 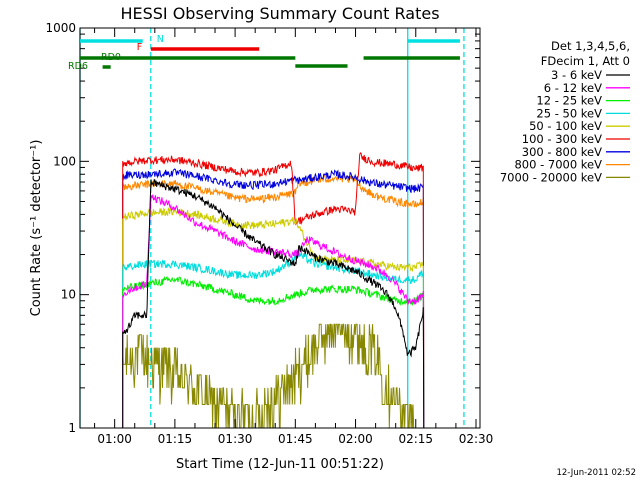 I want to click on y-tick-label-2: 100, so click(x=64, y=161).